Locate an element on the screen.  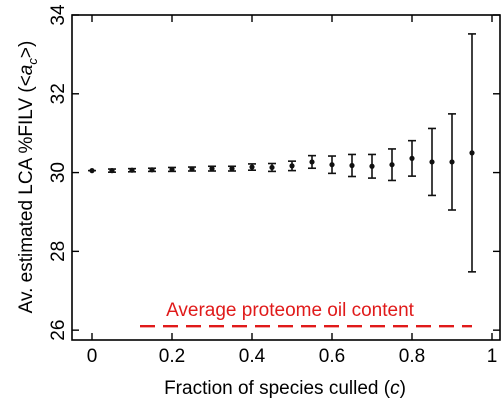
x-tick-label: 0.6 is located at coordinates (332, 356).